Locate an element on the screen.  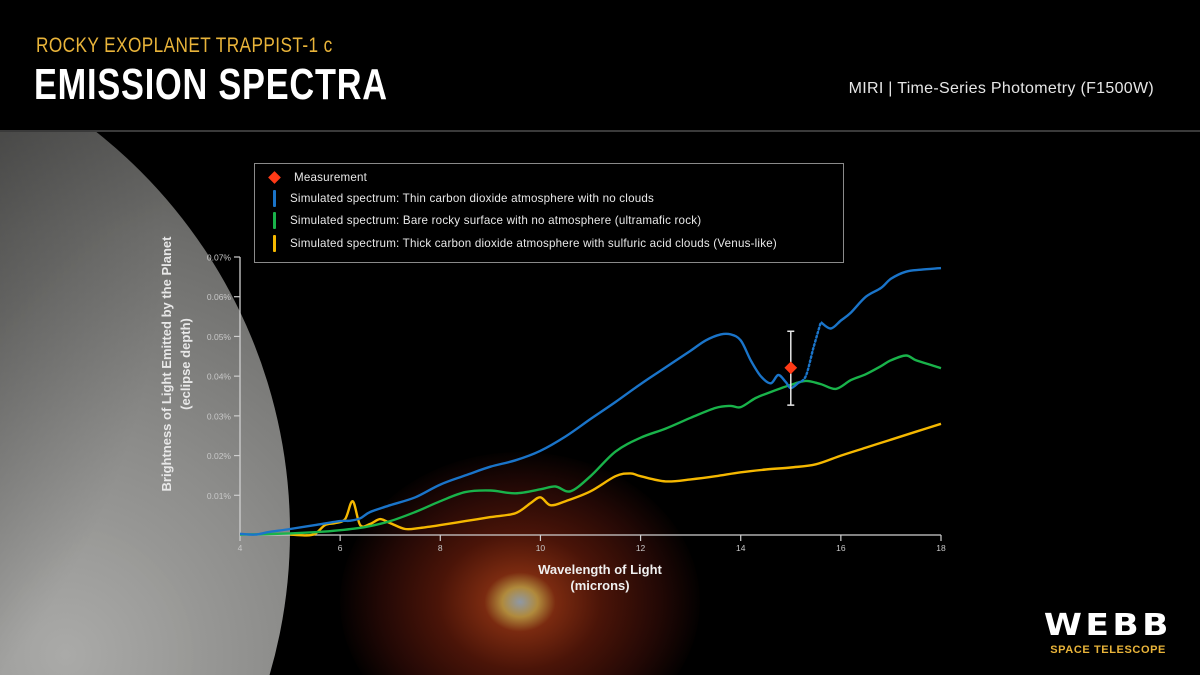
y-tick-label: 0.06% is located at coordinates (219, 297).